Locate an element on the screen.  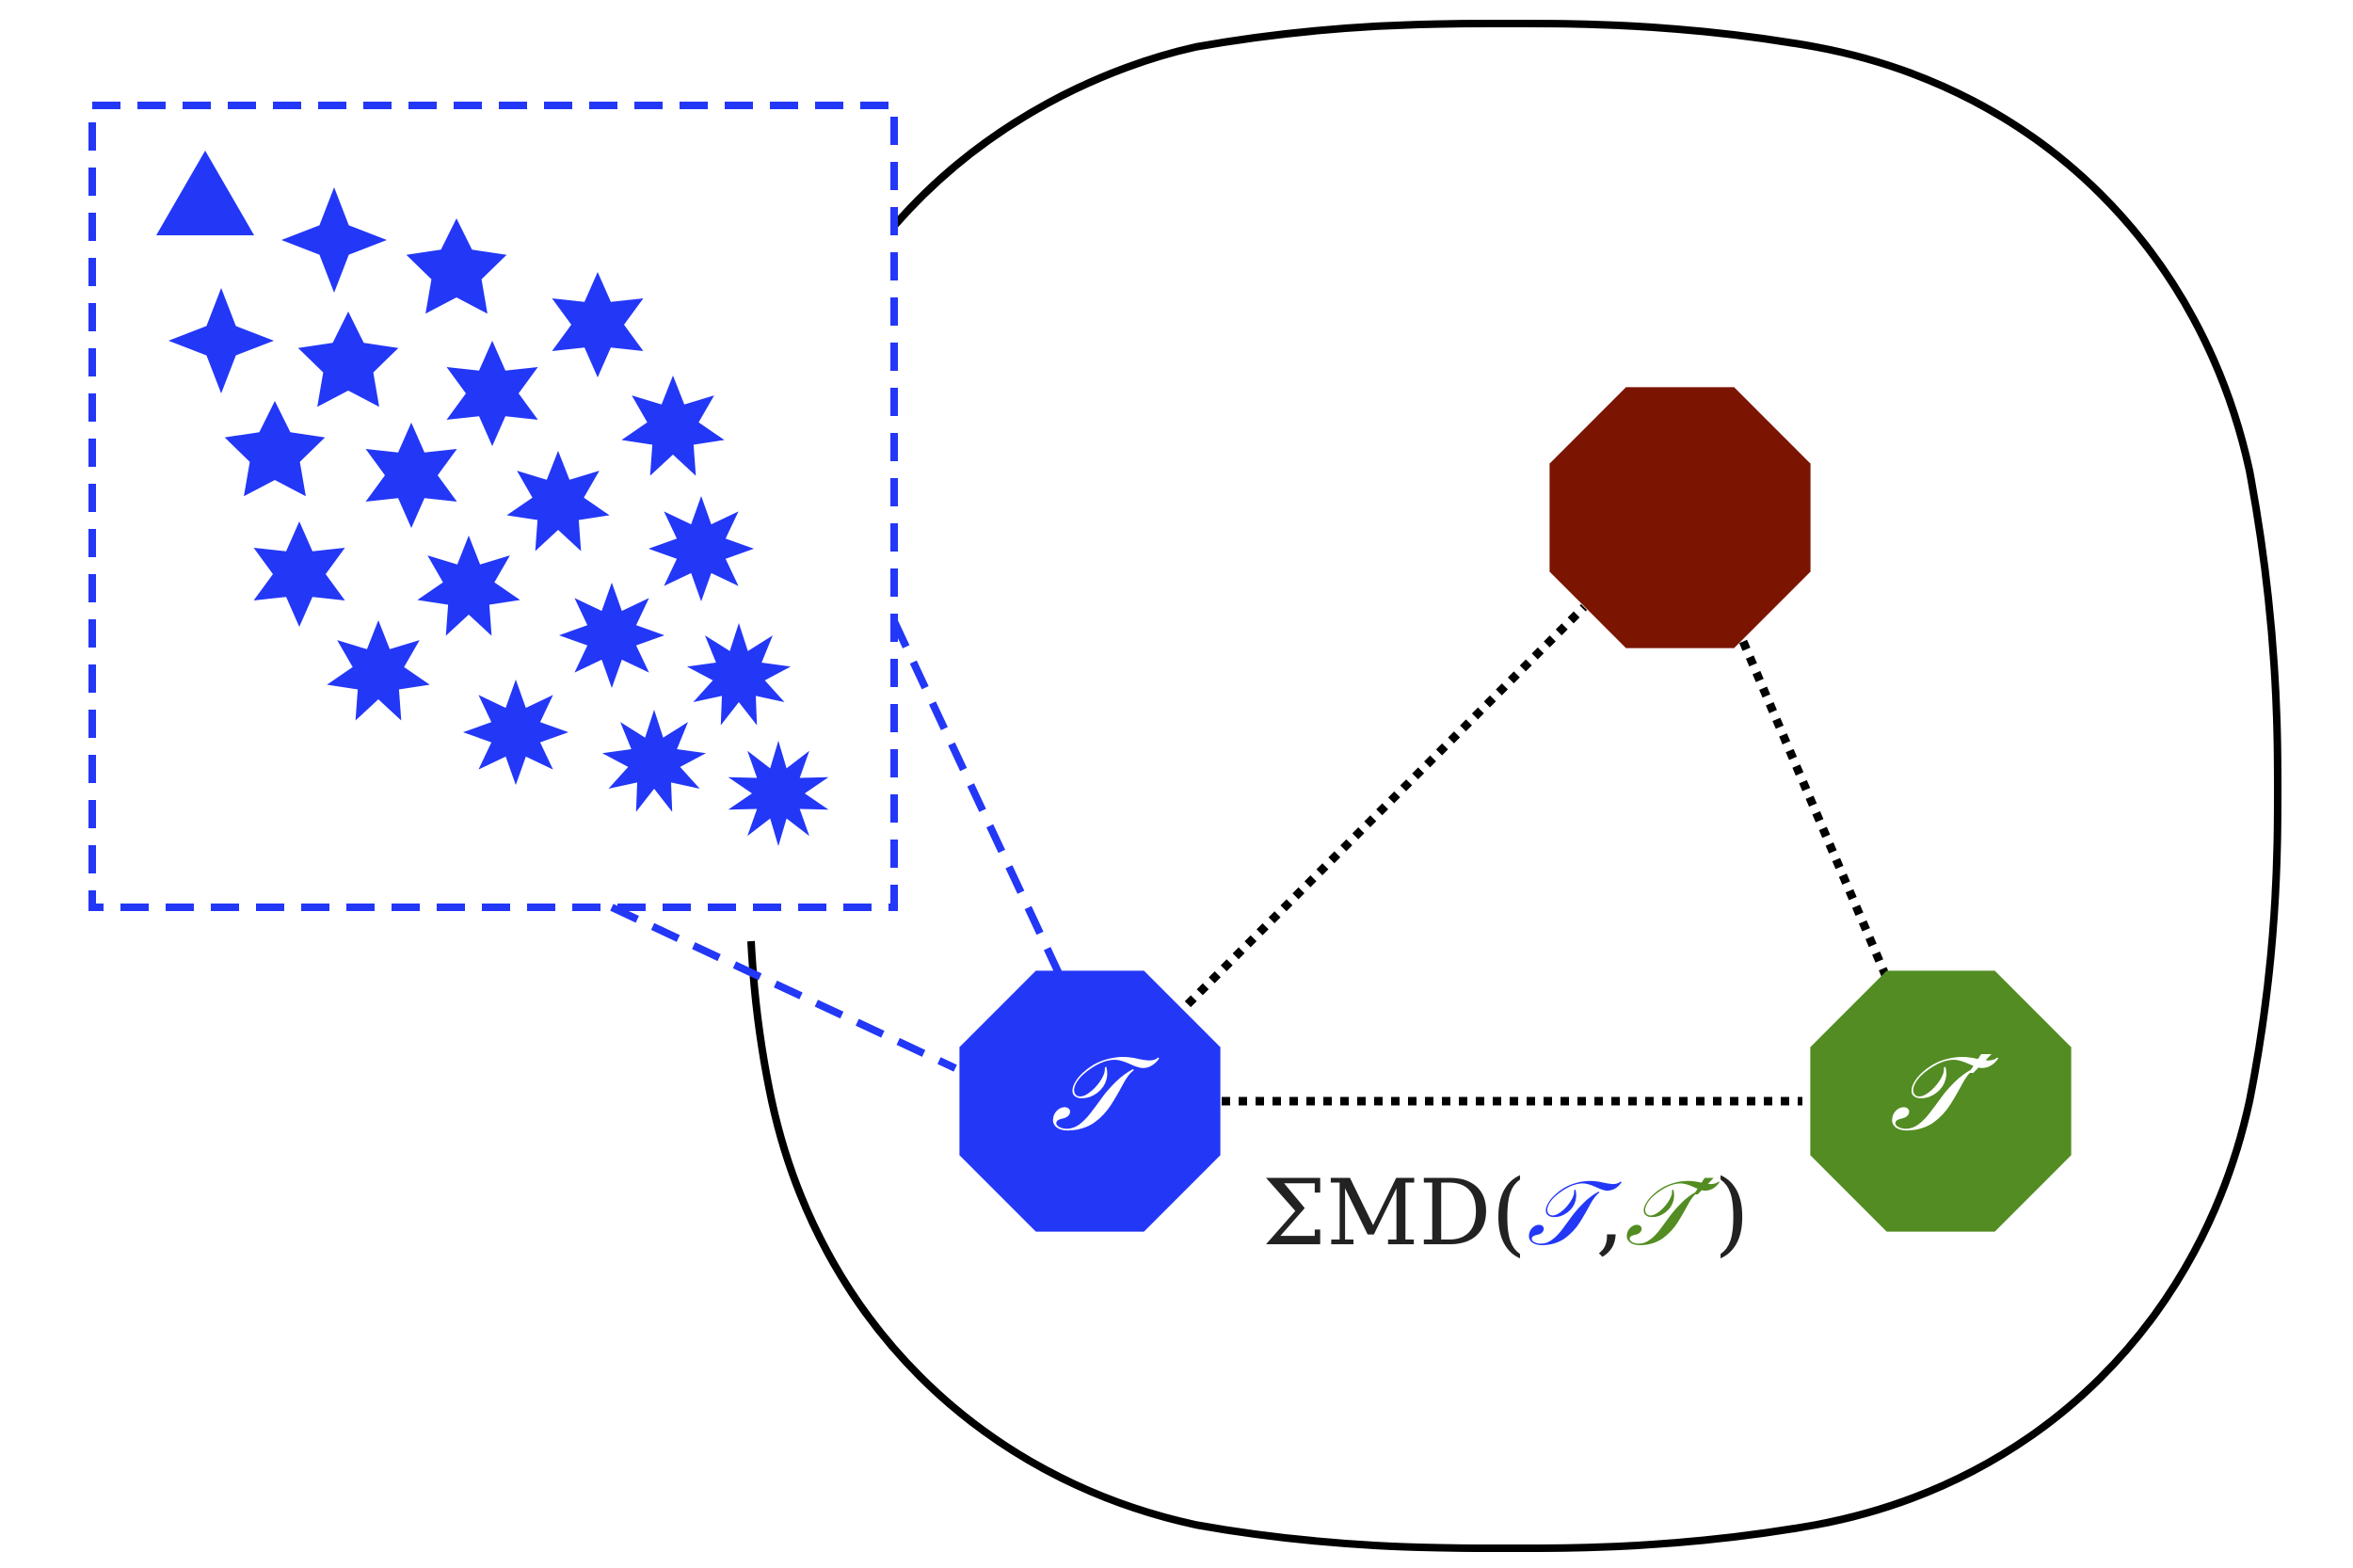
node-tprime-octagon is located at coordinates (1941, 1101).